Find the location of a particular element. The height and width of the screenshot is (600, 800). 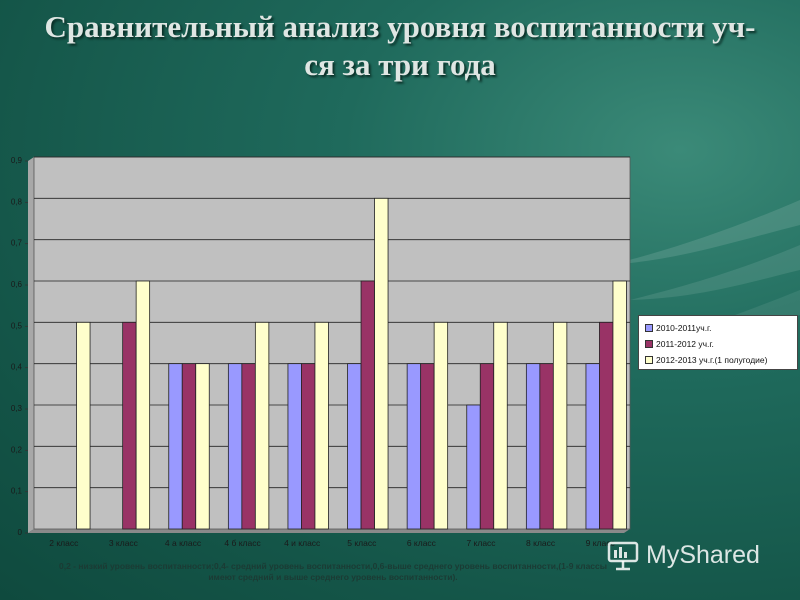

legend-item-1: 2010-2011уч.г. is located at coordinates (718, 328).